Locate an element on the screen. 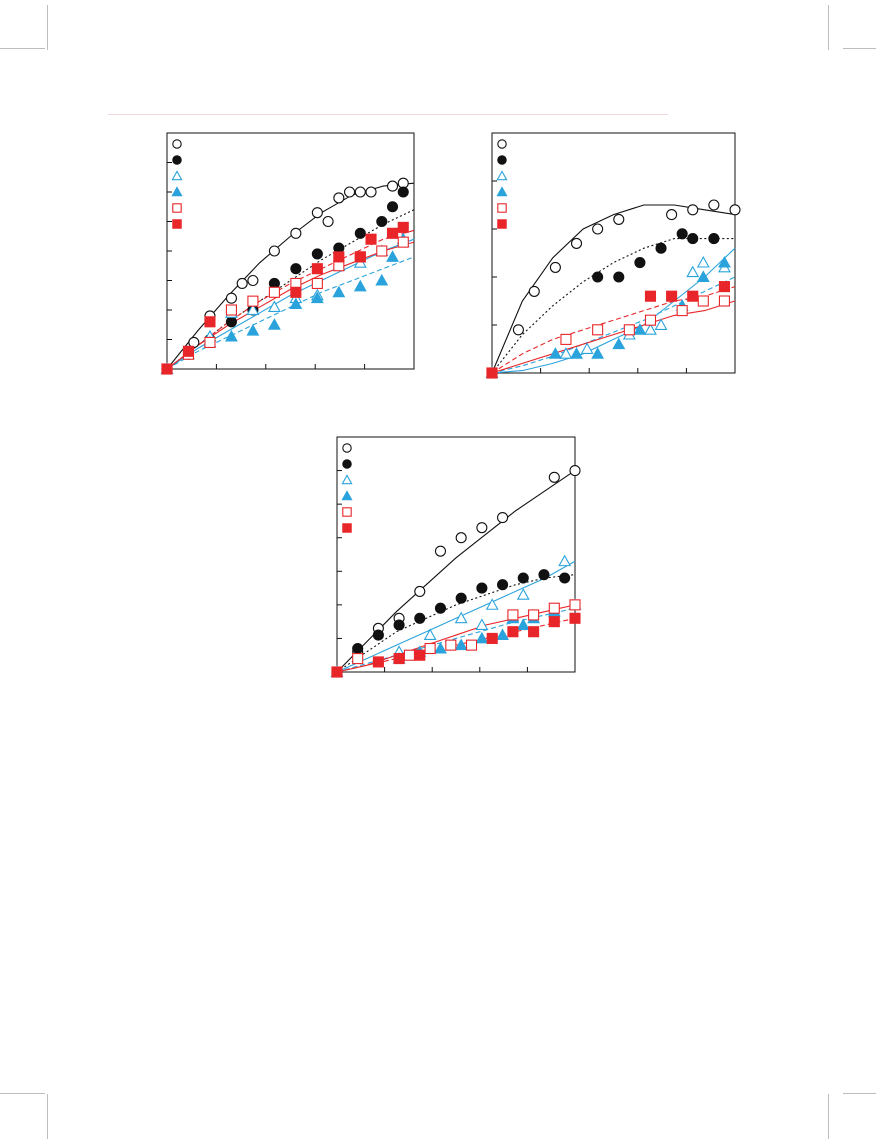  header-rule is located at coordinates (388, 114).